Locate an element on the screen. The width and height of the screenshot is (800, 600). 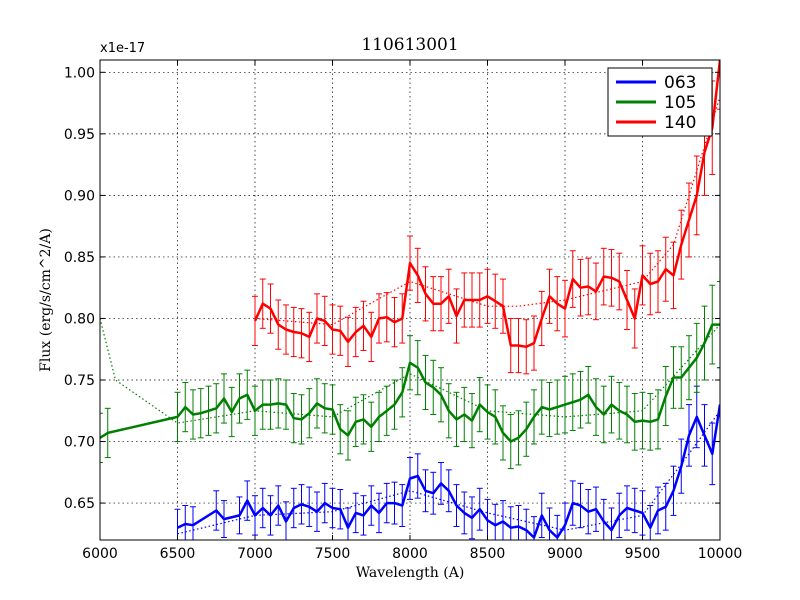
y-tick-label: 1.00 is located at coordinates (79, 73).